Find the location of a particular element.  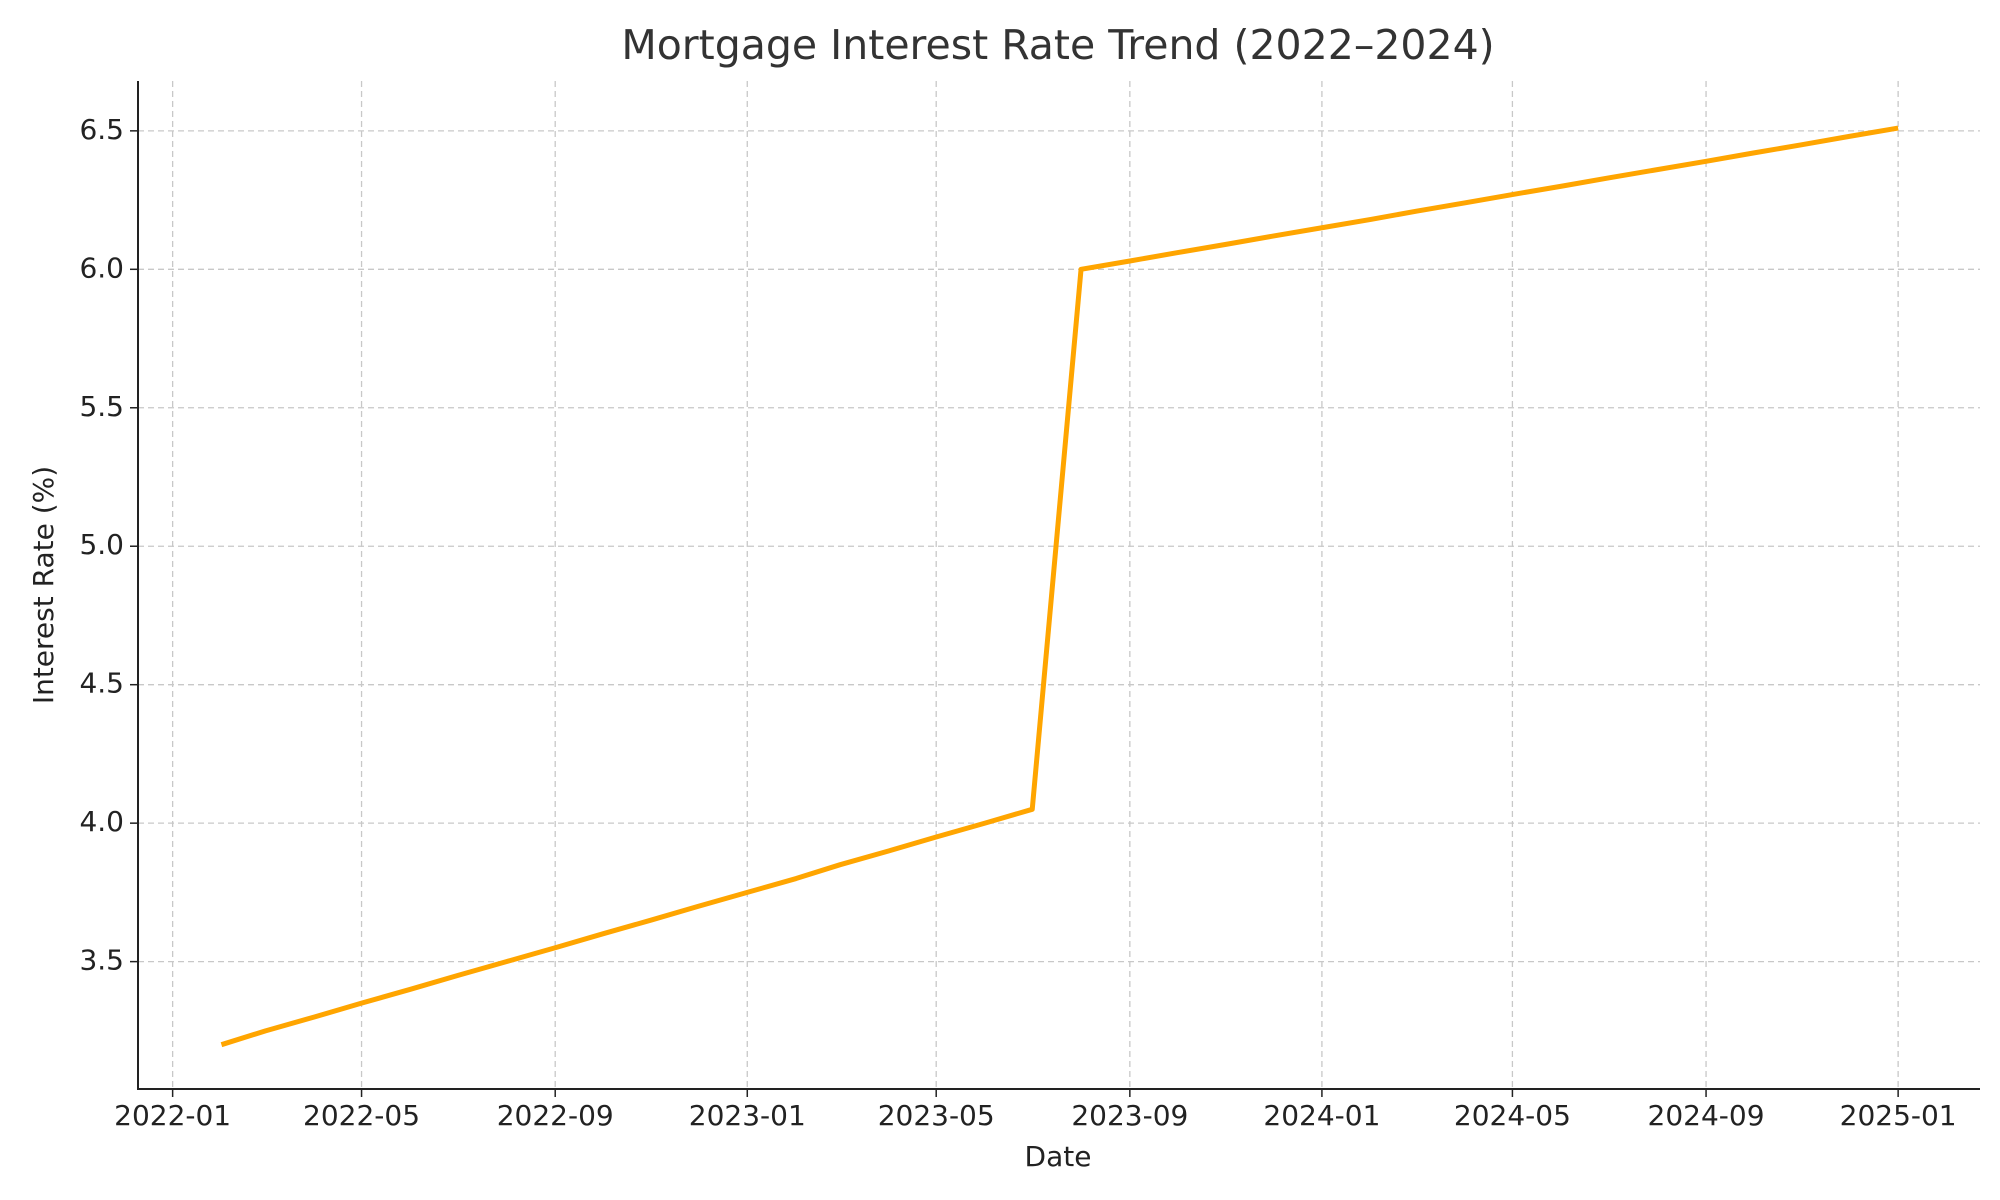

y-tick-label: 3.5 is located at coordinates (101, 960).